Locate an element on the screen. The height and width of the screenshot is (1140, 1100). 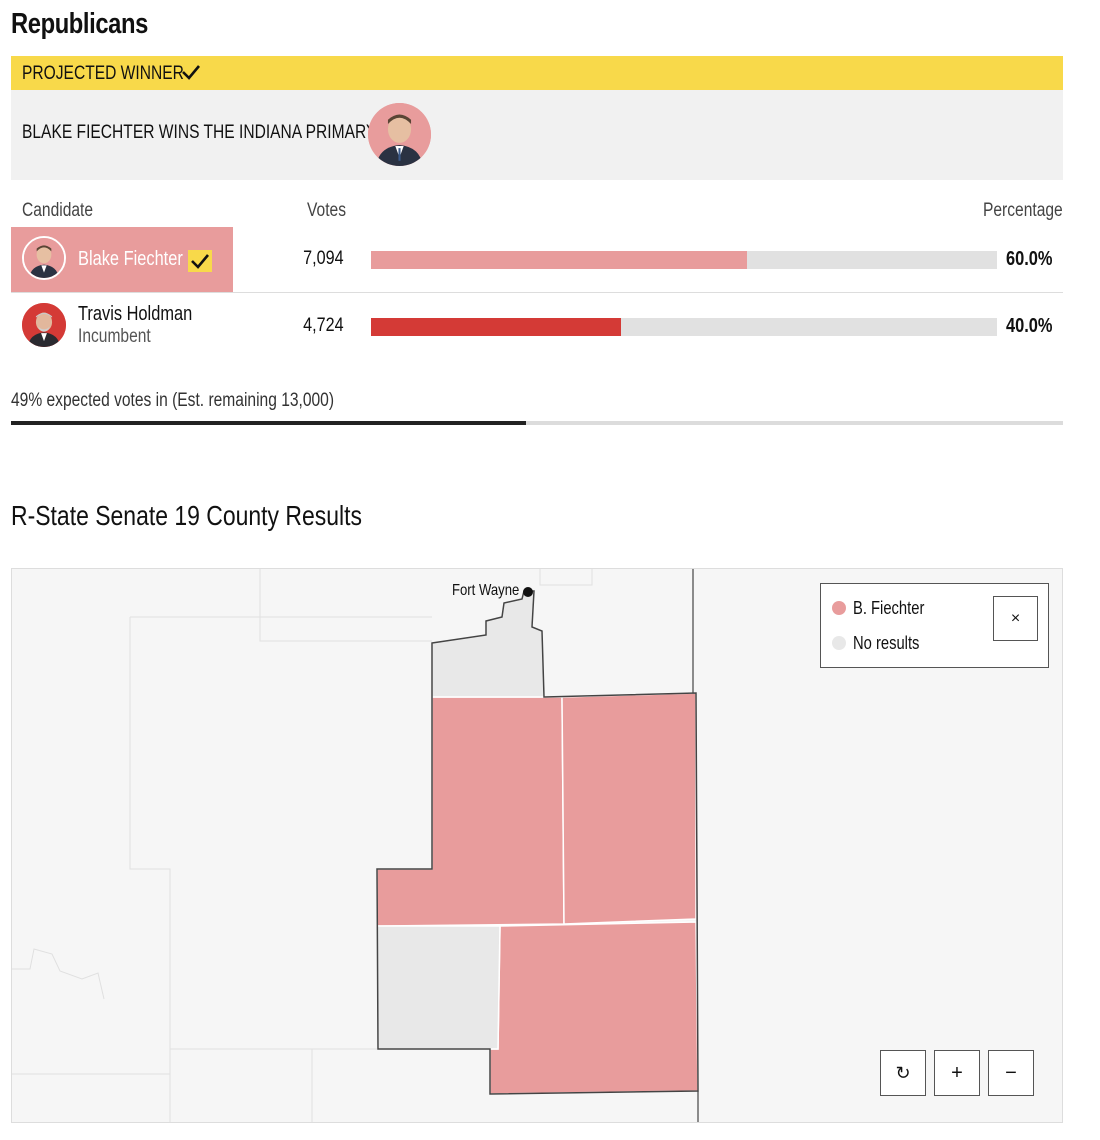
winner-panel: BLAKE FIECHTER WINS THE INDIANA PRIMARY is located at coordinates (537, 135).